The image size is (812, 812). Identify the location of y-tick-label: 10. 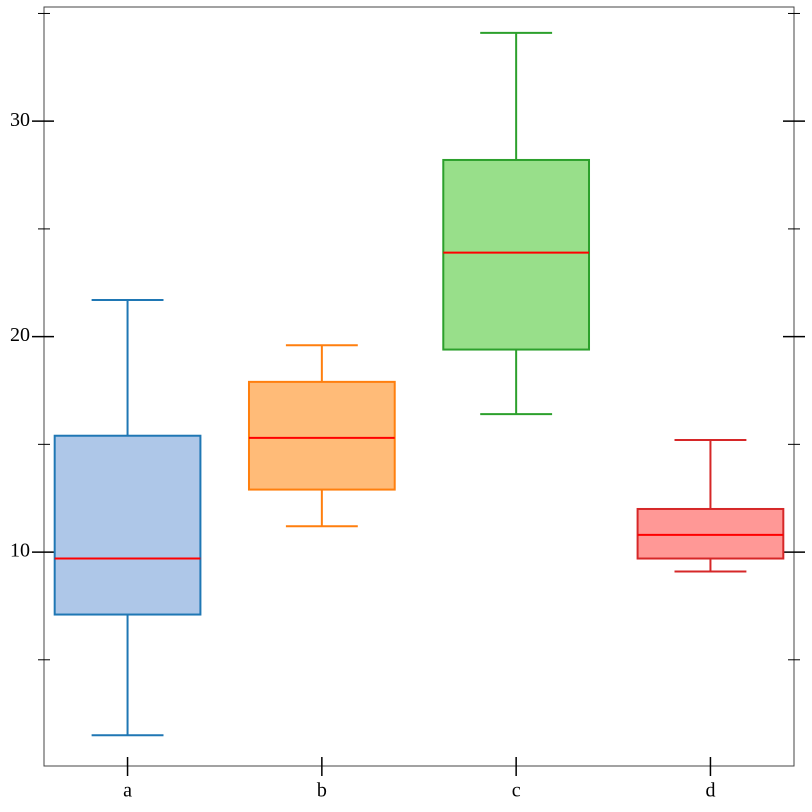
(20, 551).